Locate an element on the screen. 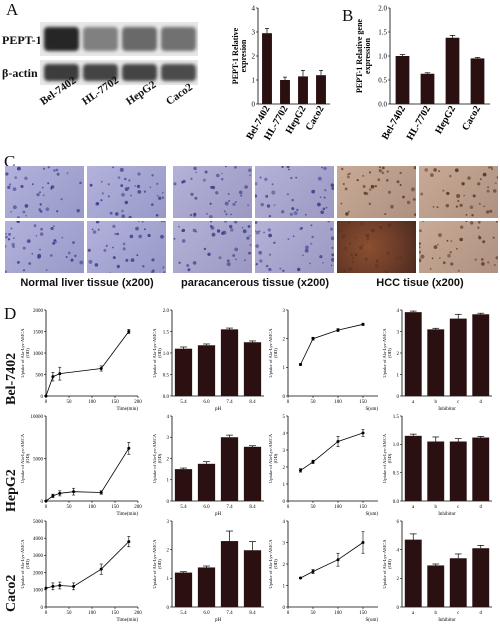  x-category-label: d is located at coordinates (481, 507).